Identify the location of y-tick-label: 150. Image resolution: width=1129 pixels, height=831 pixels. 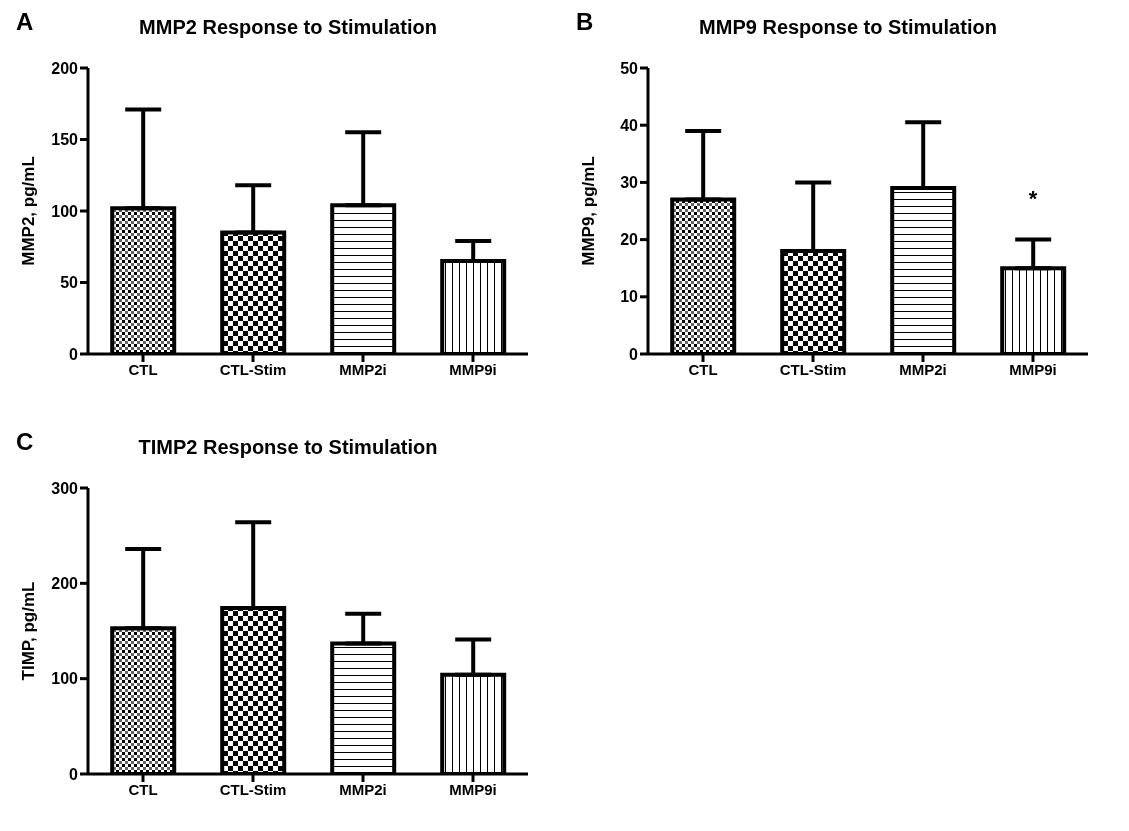
(65, 140).